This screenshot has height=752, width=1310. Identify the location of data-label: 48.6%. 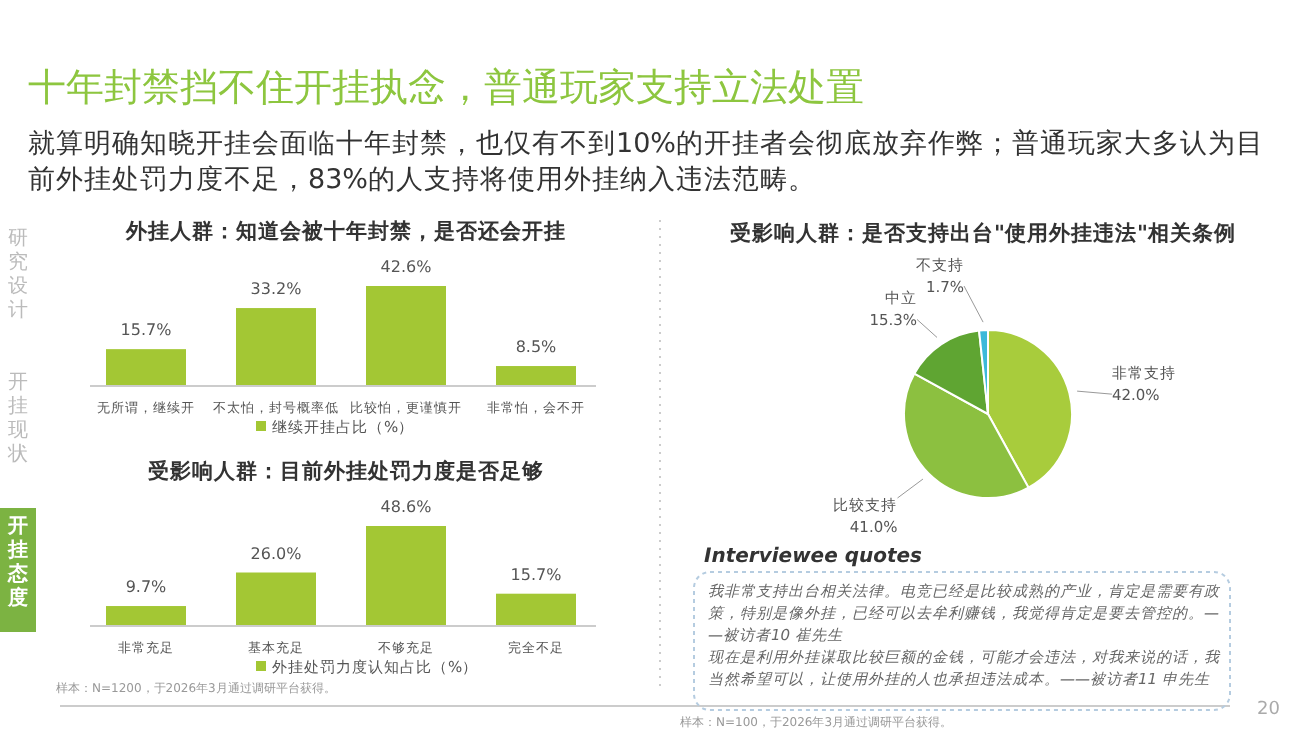
(406, 507).